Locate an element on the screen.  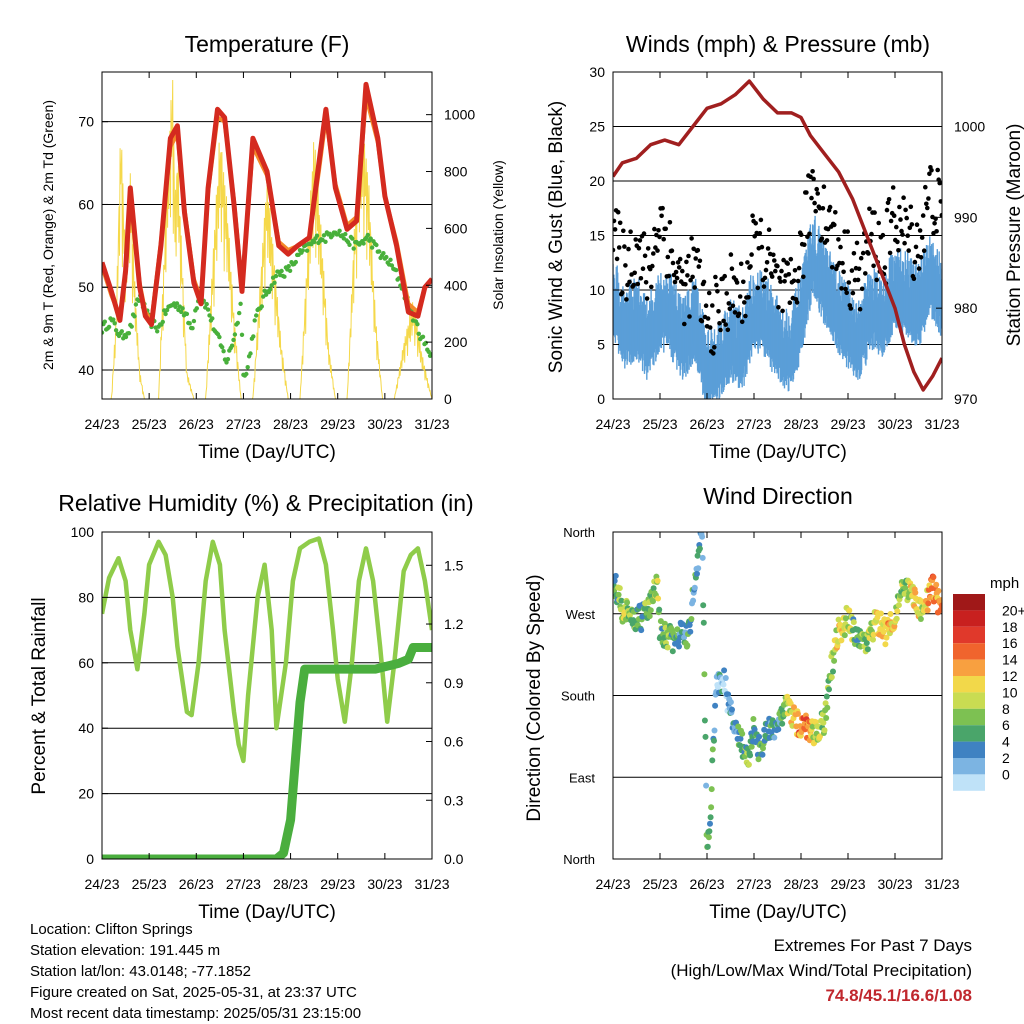
colorbar-label: 14 is located at coordinates (1010, 660).